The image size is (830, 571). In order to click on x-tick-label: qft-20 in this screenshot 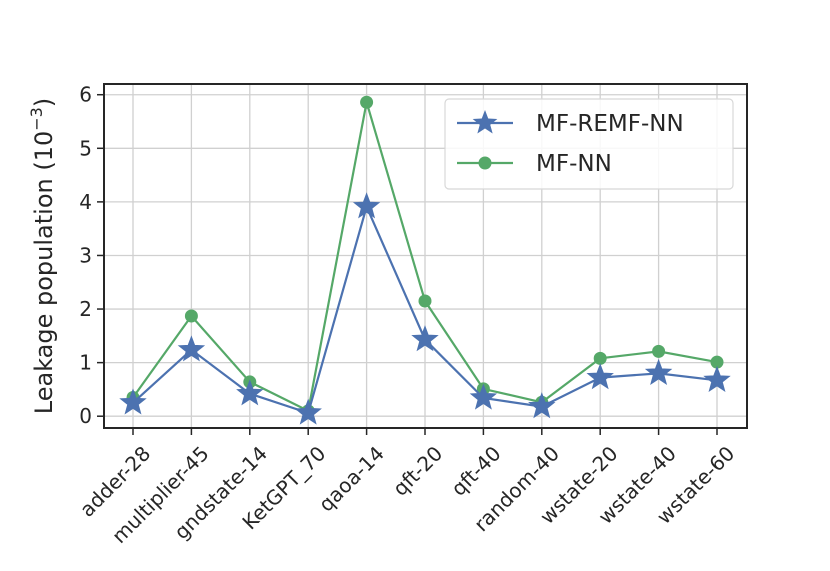, I will do `click(417, 470)`.